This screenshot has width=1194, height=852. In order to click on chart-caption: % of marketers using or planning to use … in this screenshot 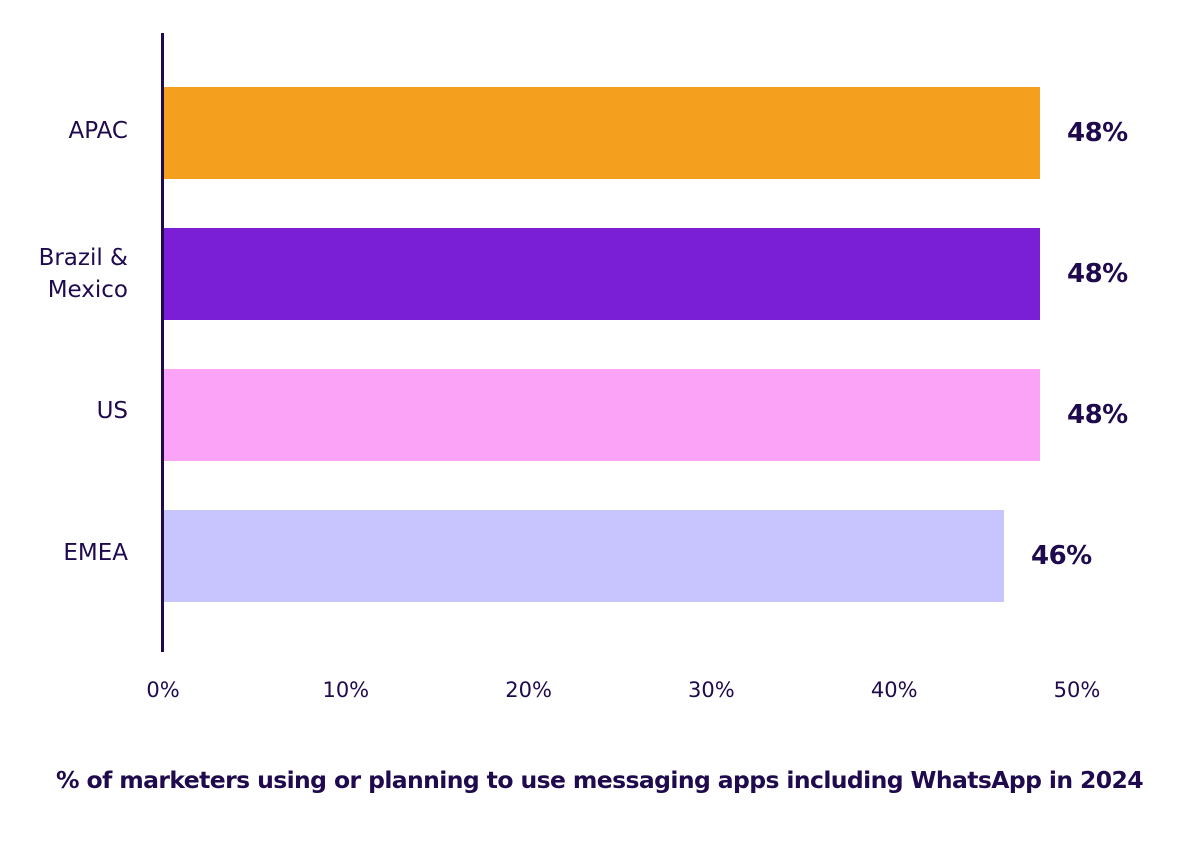, I will do `click(600, 780)`.